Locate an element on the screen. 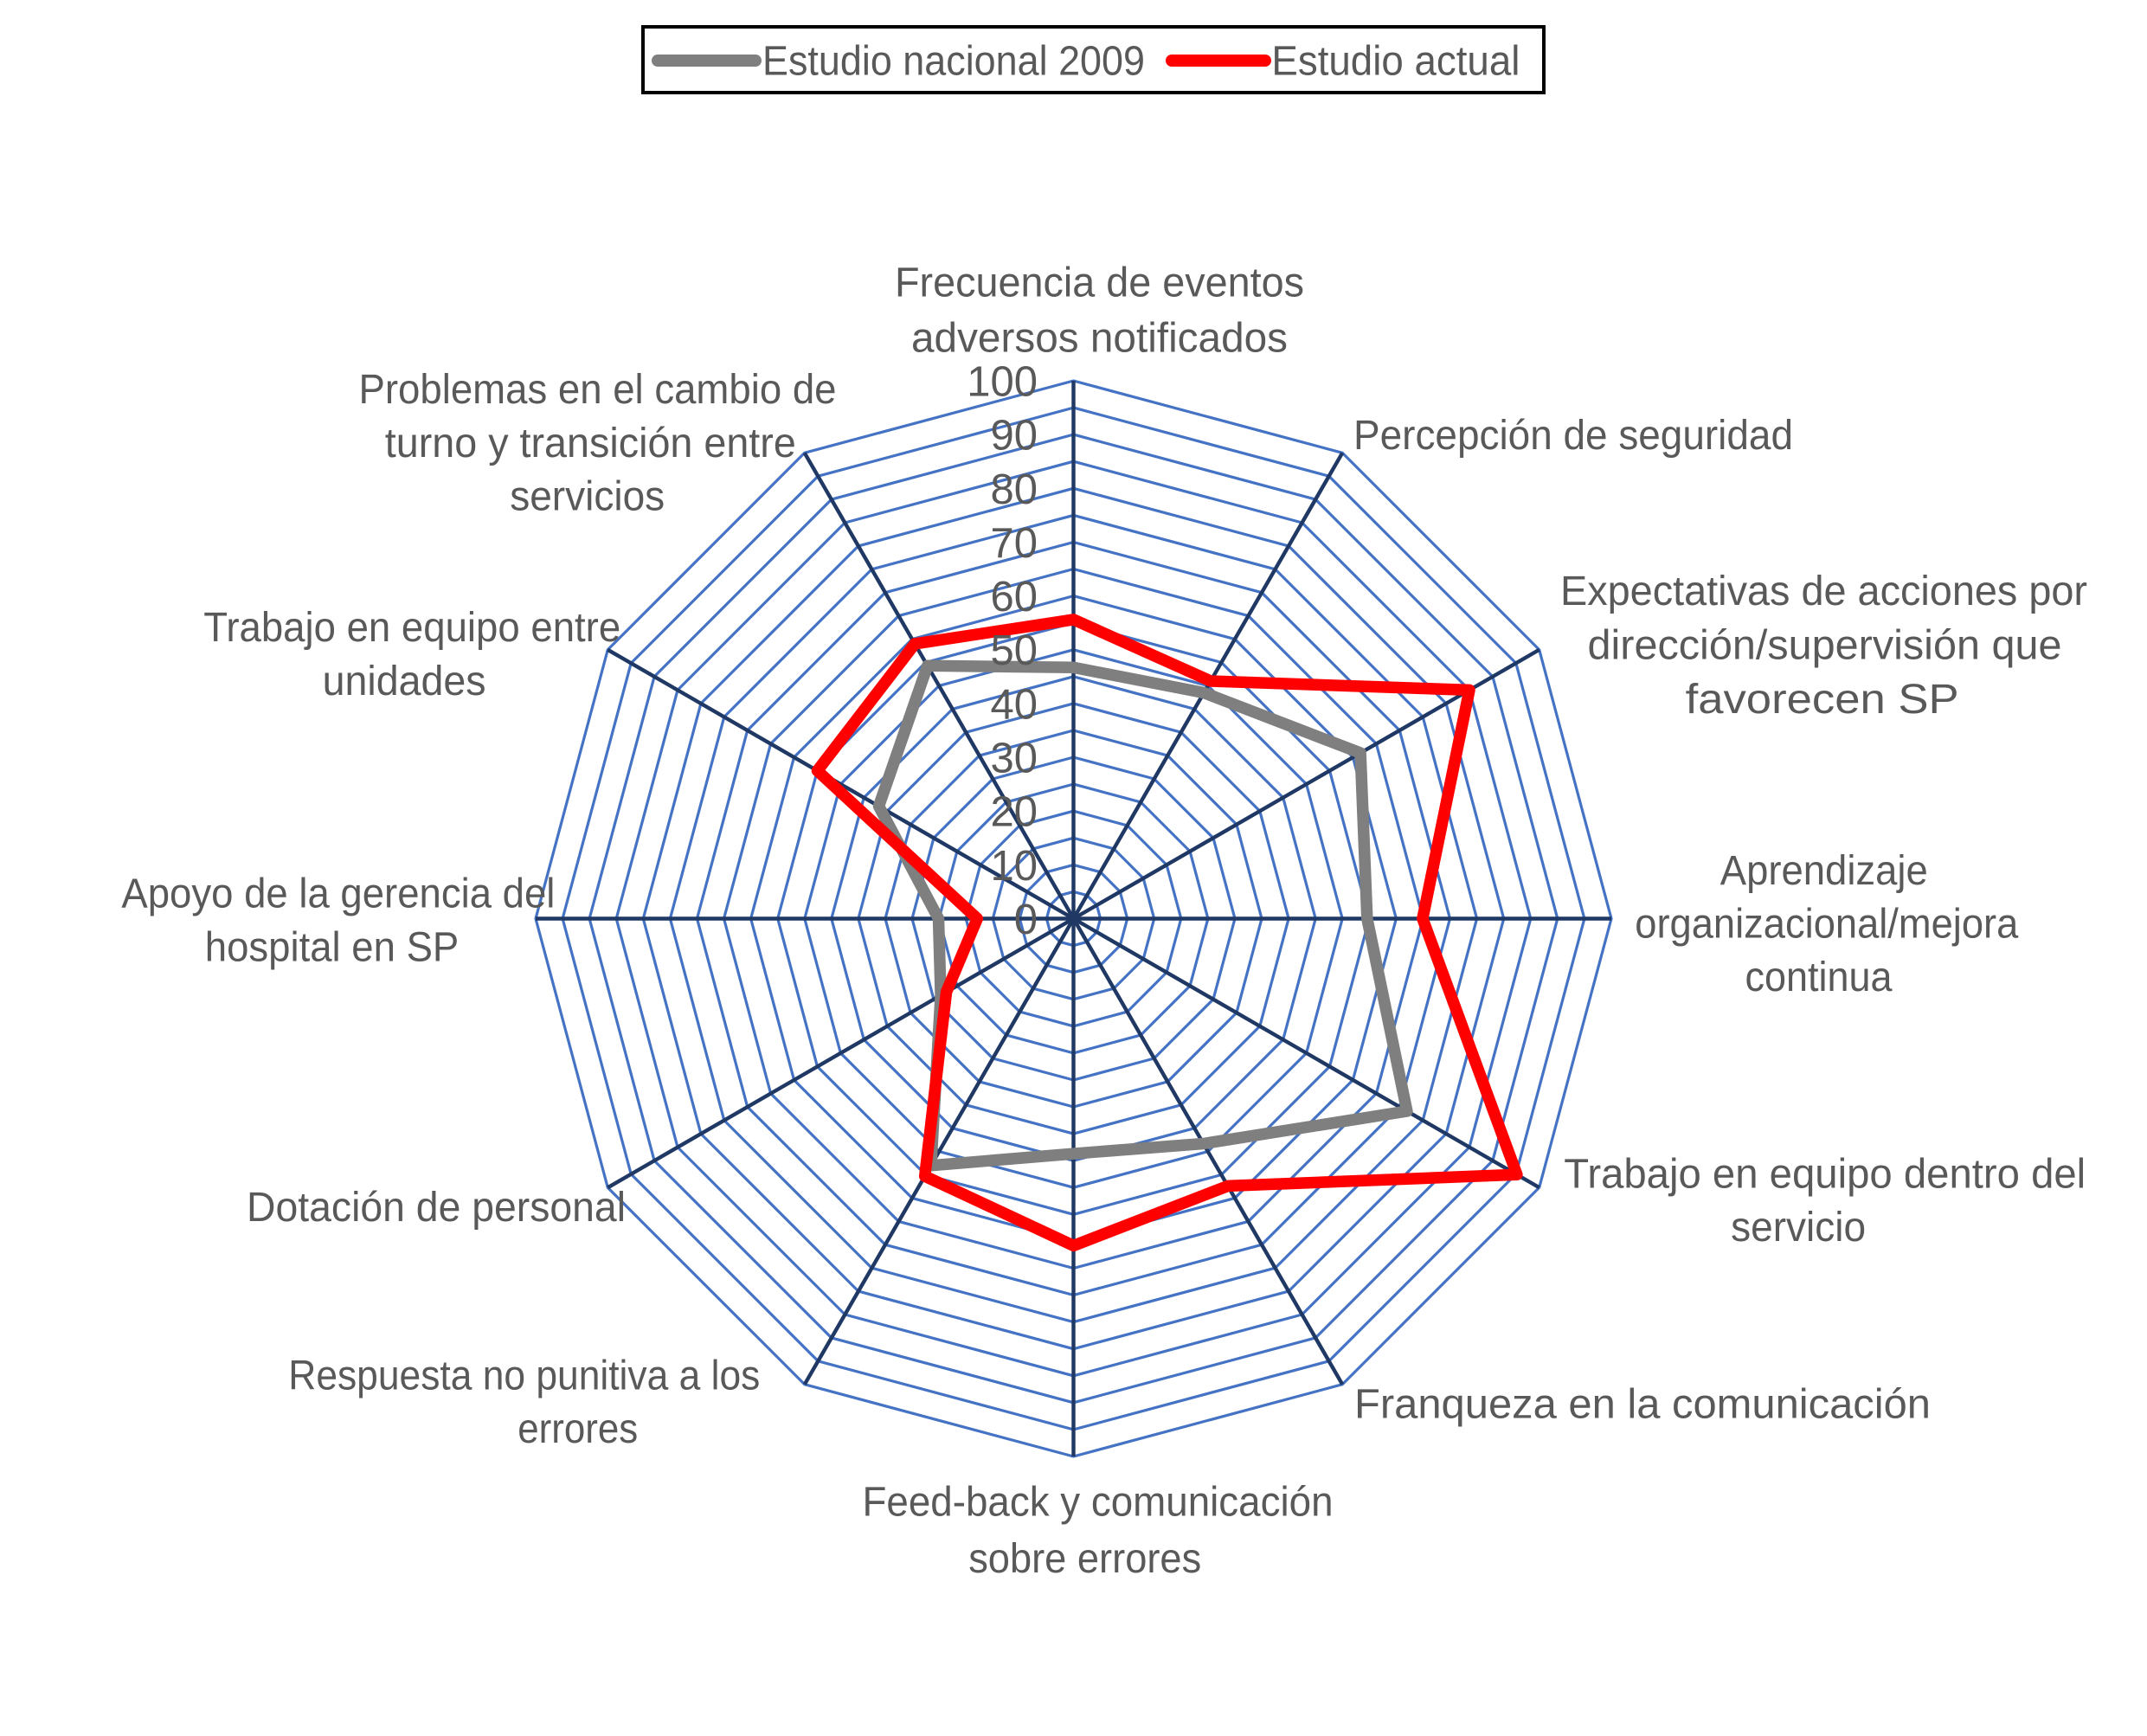  svg-text: hospital en SP is located at coordinates (332, 947).